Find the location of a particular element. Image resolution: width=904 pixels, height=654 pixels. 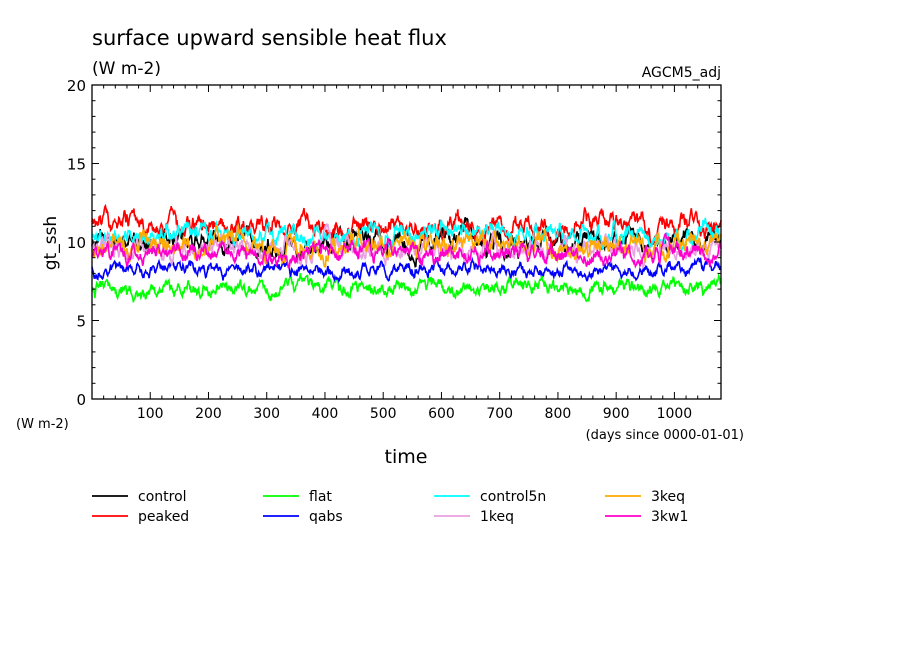

series-line-flat is located at coordinates (406, 287).